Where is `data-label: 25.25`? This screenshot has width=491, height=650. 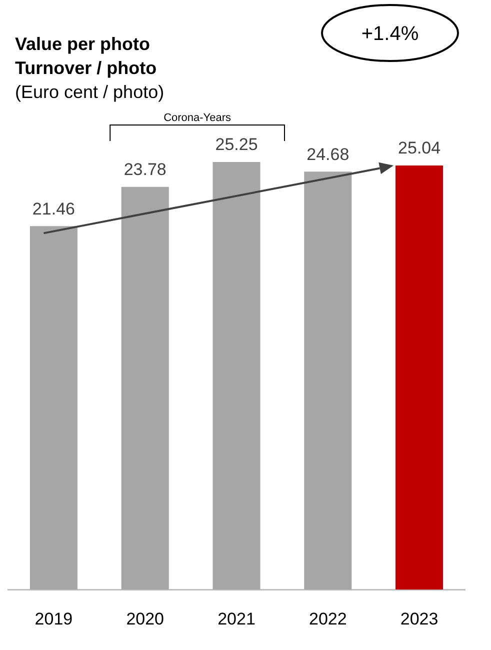 data-label: 25.25 is located at coordinates (236, 144).